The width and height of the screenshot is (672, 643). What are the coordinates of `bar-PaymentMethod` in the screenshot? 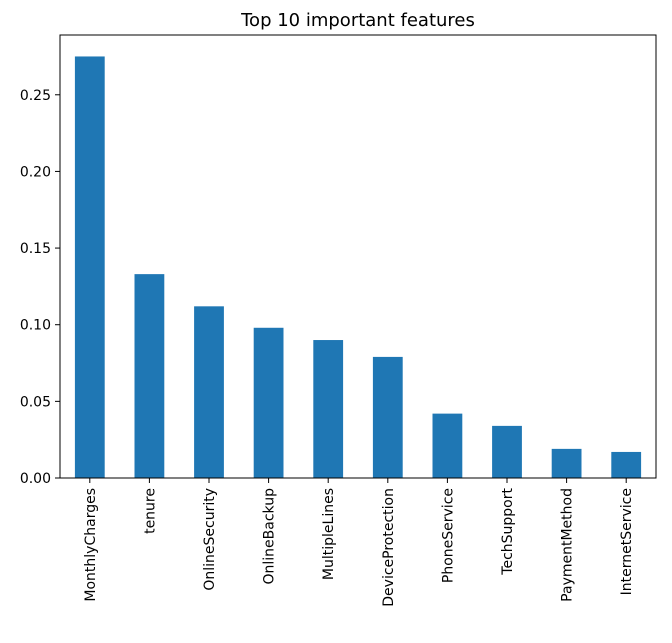 It's located at (566, 463).